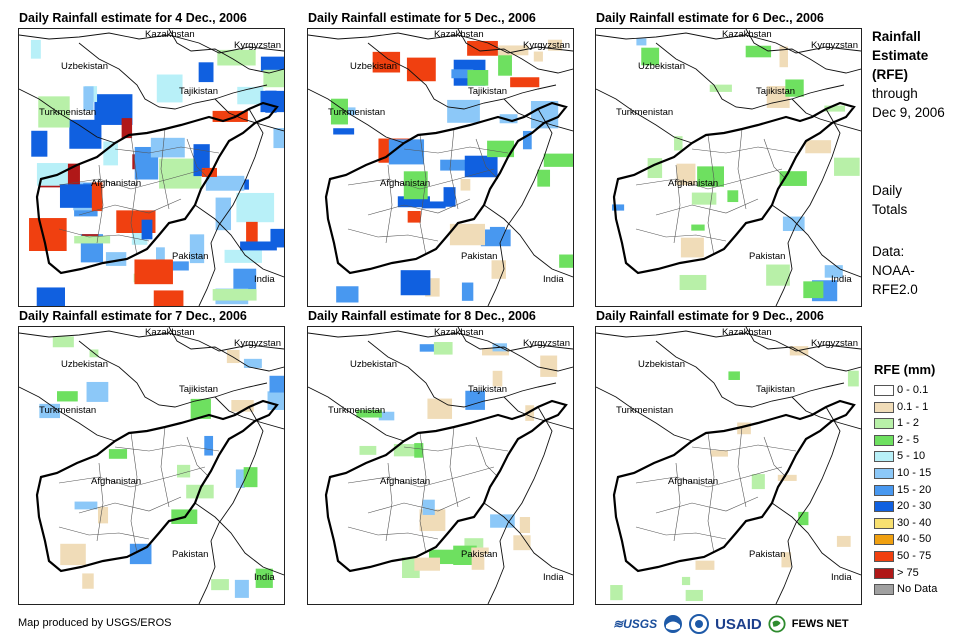 The width and height of the screenshot is (975, 642). Describe the element at coordinates (908, 439) in the screenshot. I see `legend-label: 2 - 5` at that location.